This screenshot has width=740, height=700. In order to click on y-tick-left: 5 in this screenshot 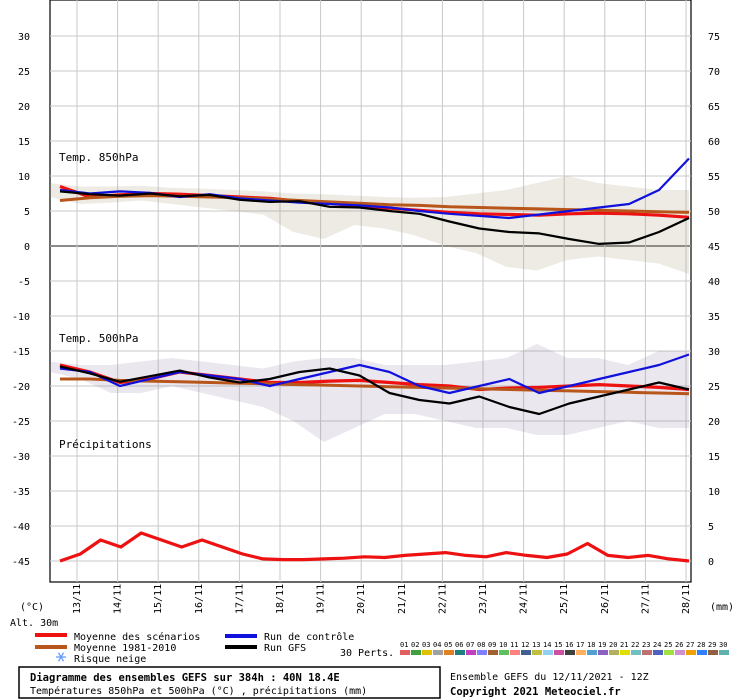, I will do `click(27, 212)`.